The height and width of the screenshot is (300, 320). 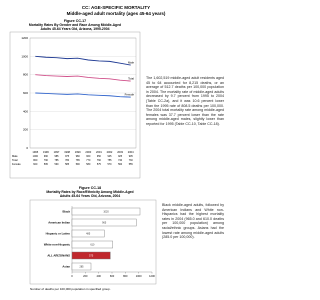 I want to click on table-cell: 800, so click(x=35, y=160).